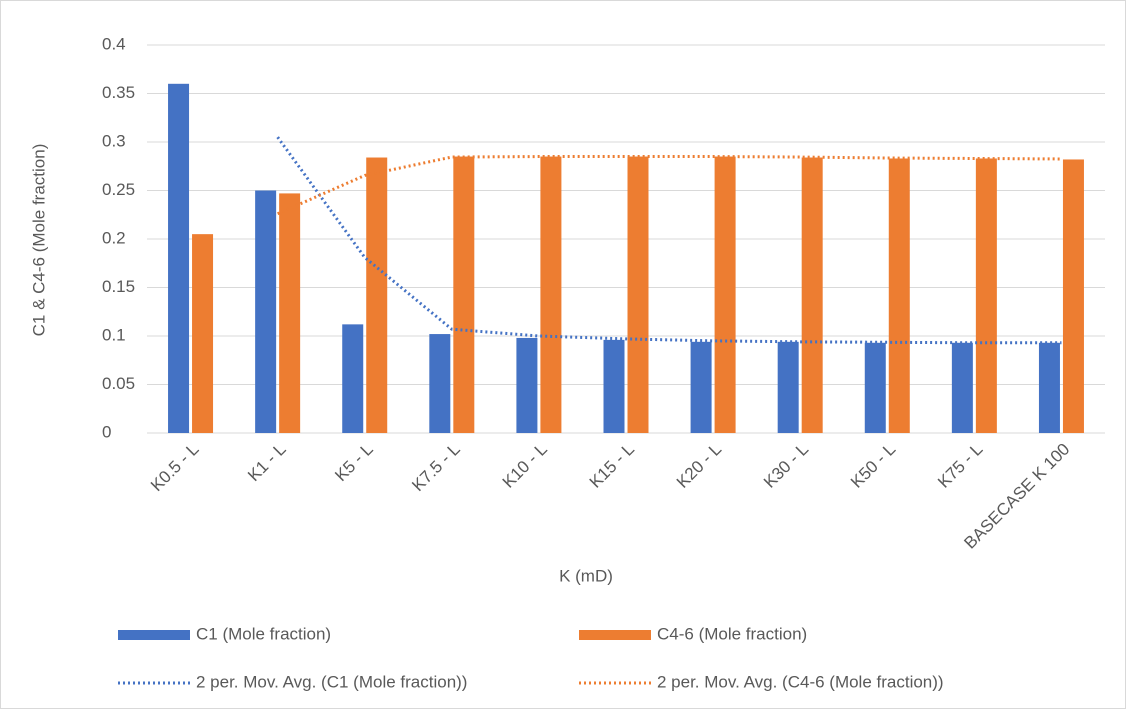  What do you see at coordinates (732, 633) in the screenshot?
I see `legend-label: C4-6 (Mole fraction)` at bounding box center [732, 633].